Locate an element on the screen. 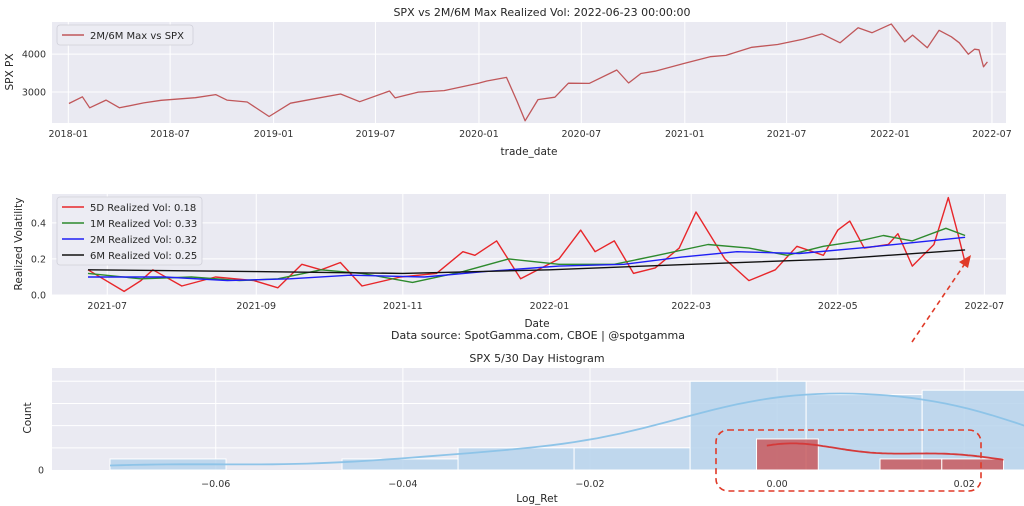 The image size is (1024, 506). y-axis-label-spx: SPX PX is located at coordinates (10, 71).